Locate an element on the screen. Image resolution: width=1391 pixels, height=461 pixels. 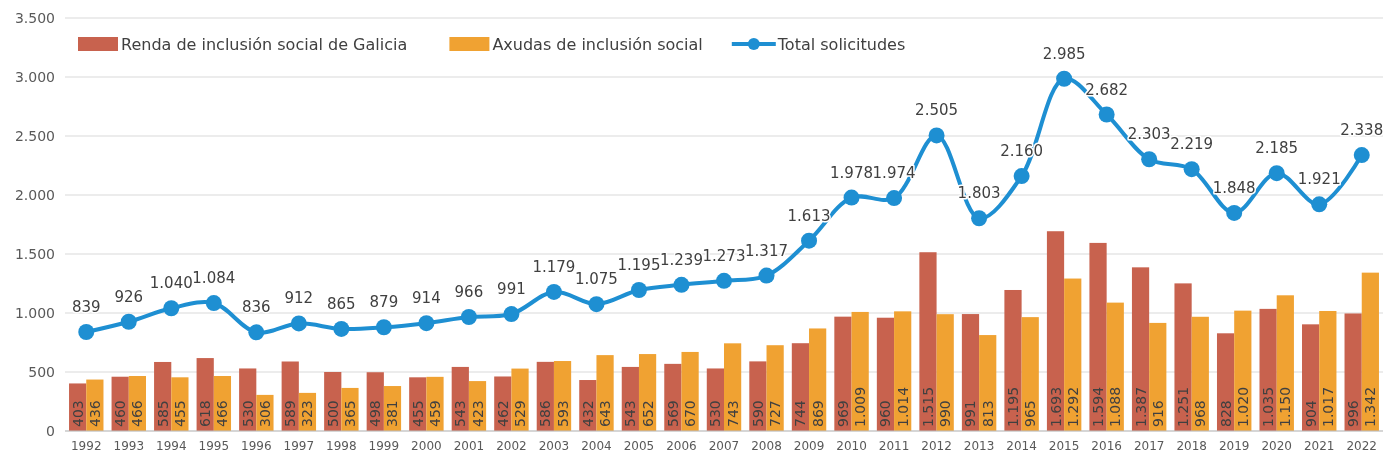
x-tick-label: 2003 is located at coordinates (554, 446).